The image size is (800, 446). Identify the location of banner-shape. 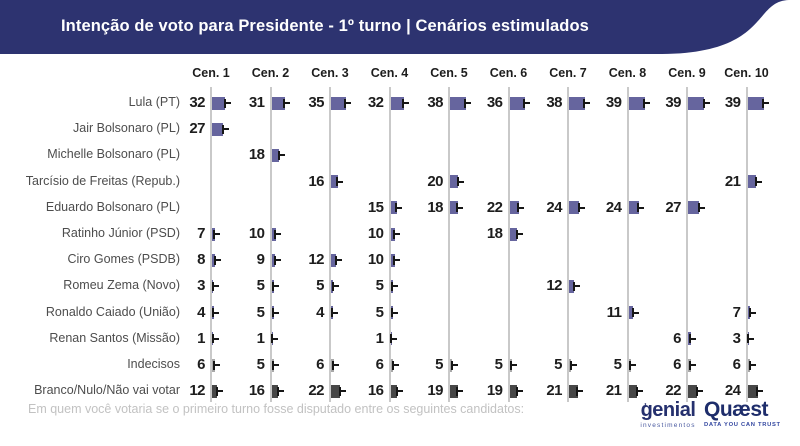
(394, 27).